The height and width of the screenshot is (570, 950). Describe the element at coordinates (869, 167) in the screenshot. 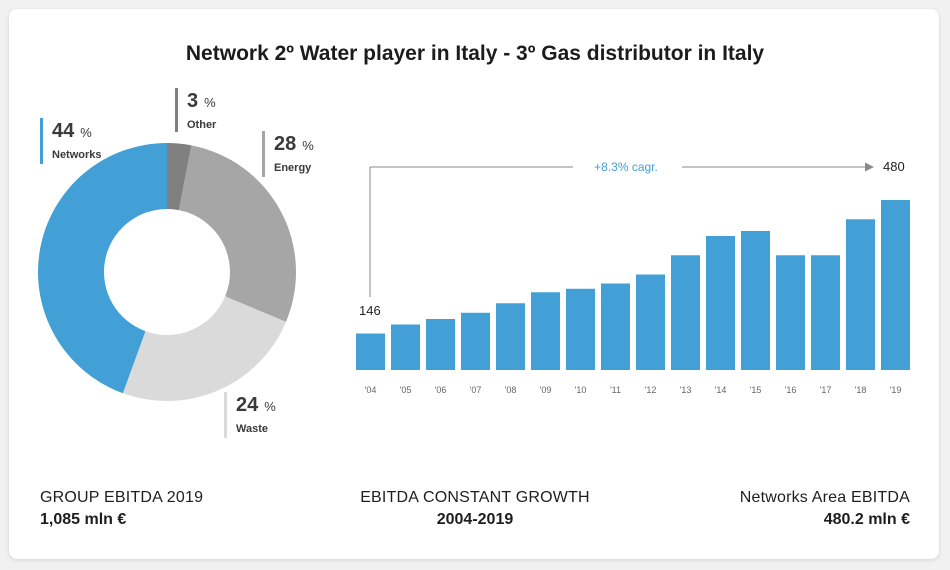

I see `arrow-right-icon` at that location.